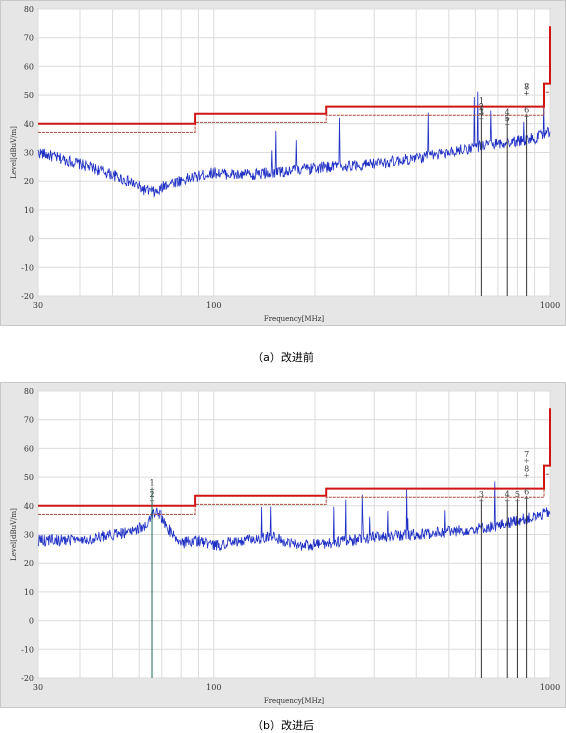  Describe the element at coordinates (283, 725) in the screenshot. I see `caption-after: （b）改进后` at that location.